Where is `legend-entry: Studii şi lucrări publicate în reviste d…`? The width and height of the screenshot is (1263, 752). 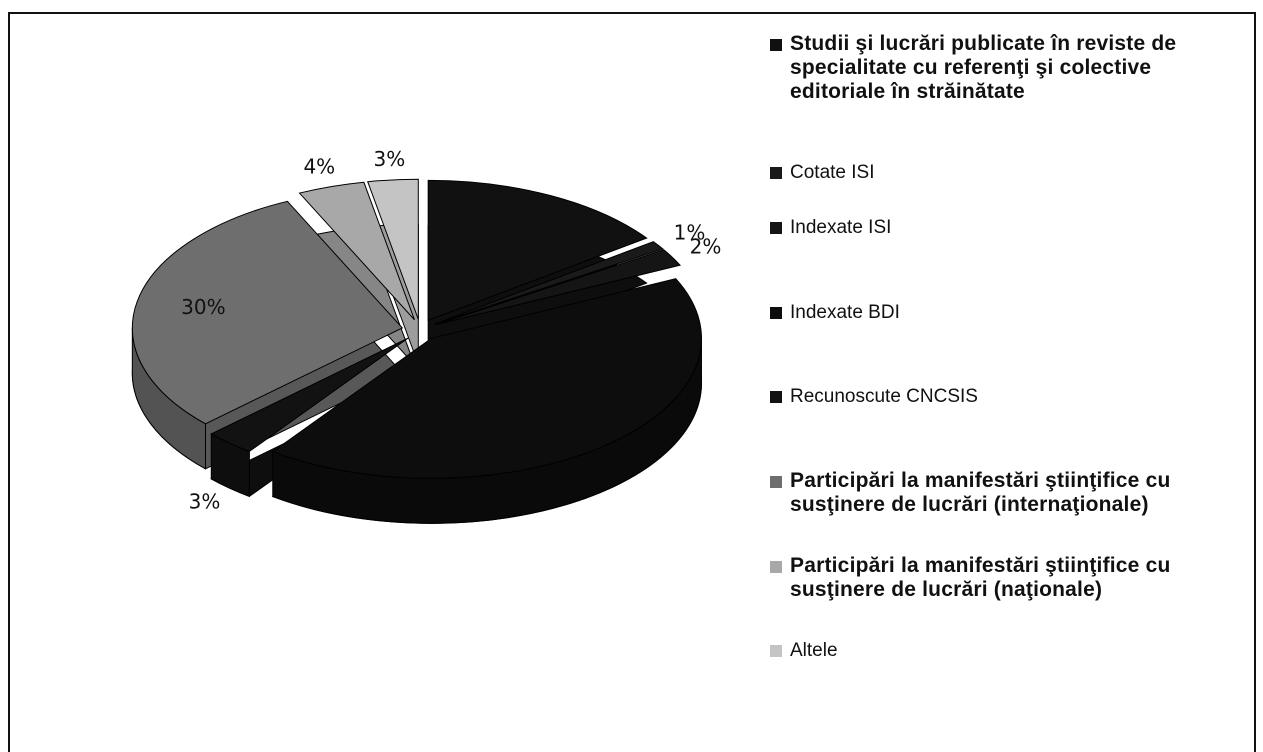 legend-entry: Studii şi lucrări publicate în reviste d… is located at coordinates (1005, 68).